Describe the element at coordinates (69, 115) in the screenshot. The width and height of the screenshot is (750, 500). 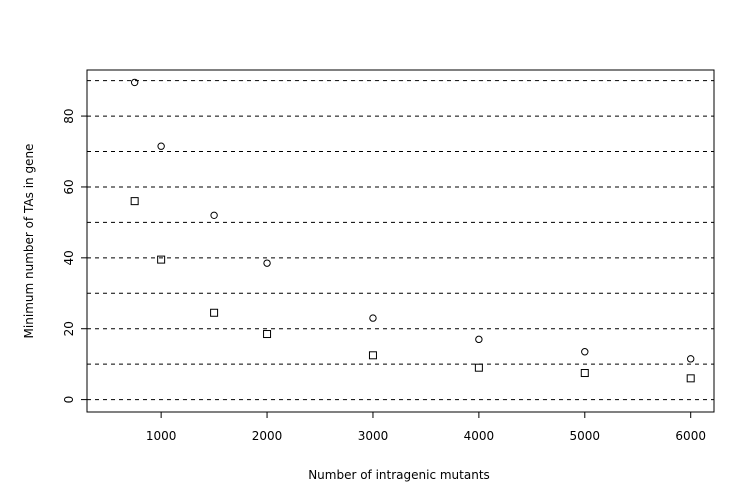
I see `y-tick-label: 80` at that location.